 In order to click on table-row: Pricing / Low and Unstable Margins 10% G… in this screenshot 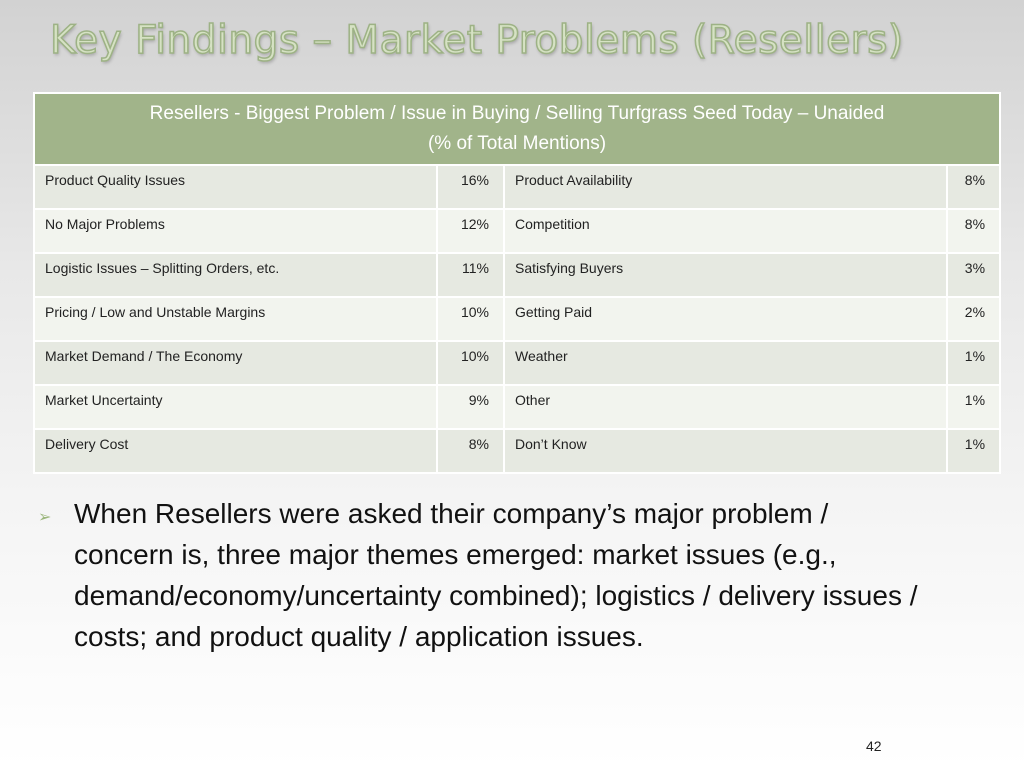, I will do `click(517, 319)`.